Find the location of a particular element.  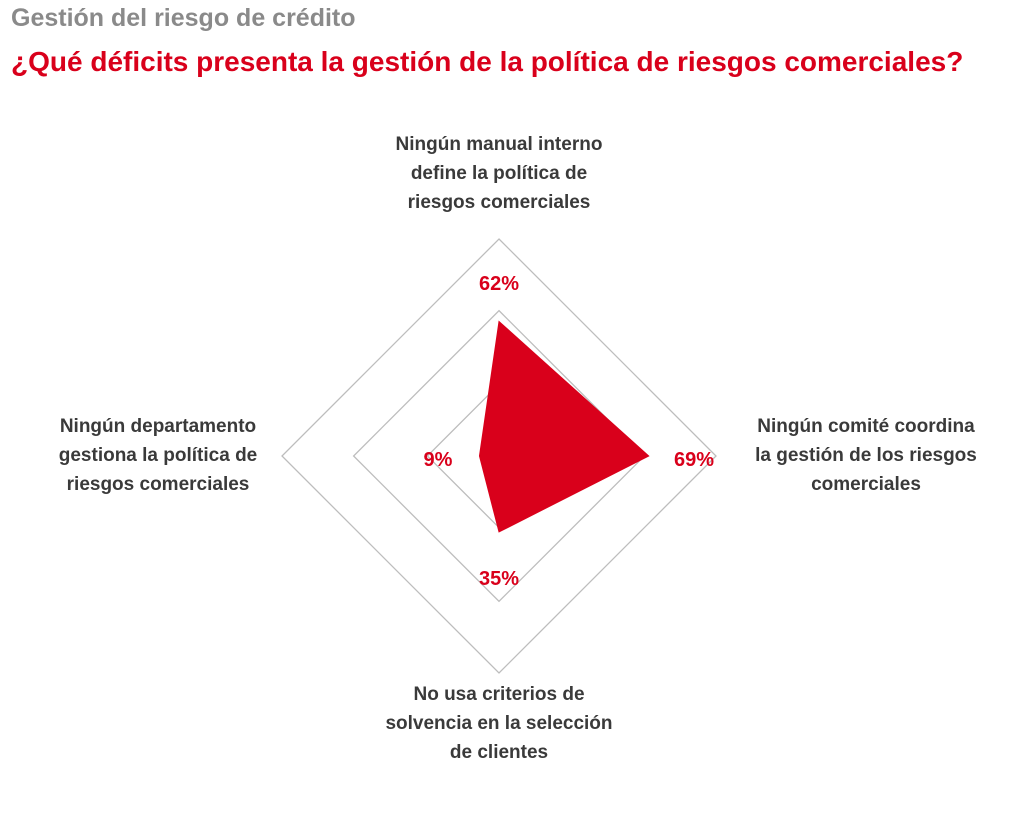

value-label-2: 69% is located at coordinates (694, 460).